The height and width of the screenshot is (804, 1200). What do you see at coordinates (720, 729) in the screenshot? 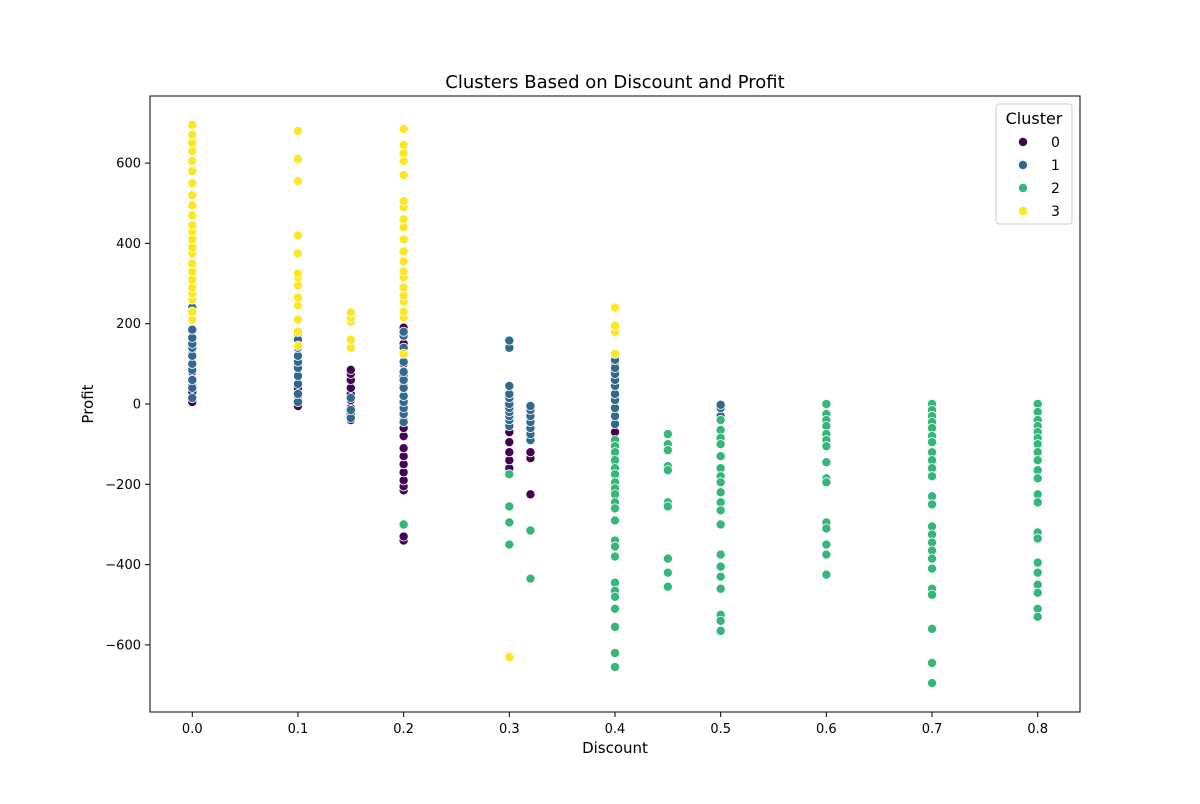
I see `x-tick-label: 0.5` at bounding box center [720, 729].